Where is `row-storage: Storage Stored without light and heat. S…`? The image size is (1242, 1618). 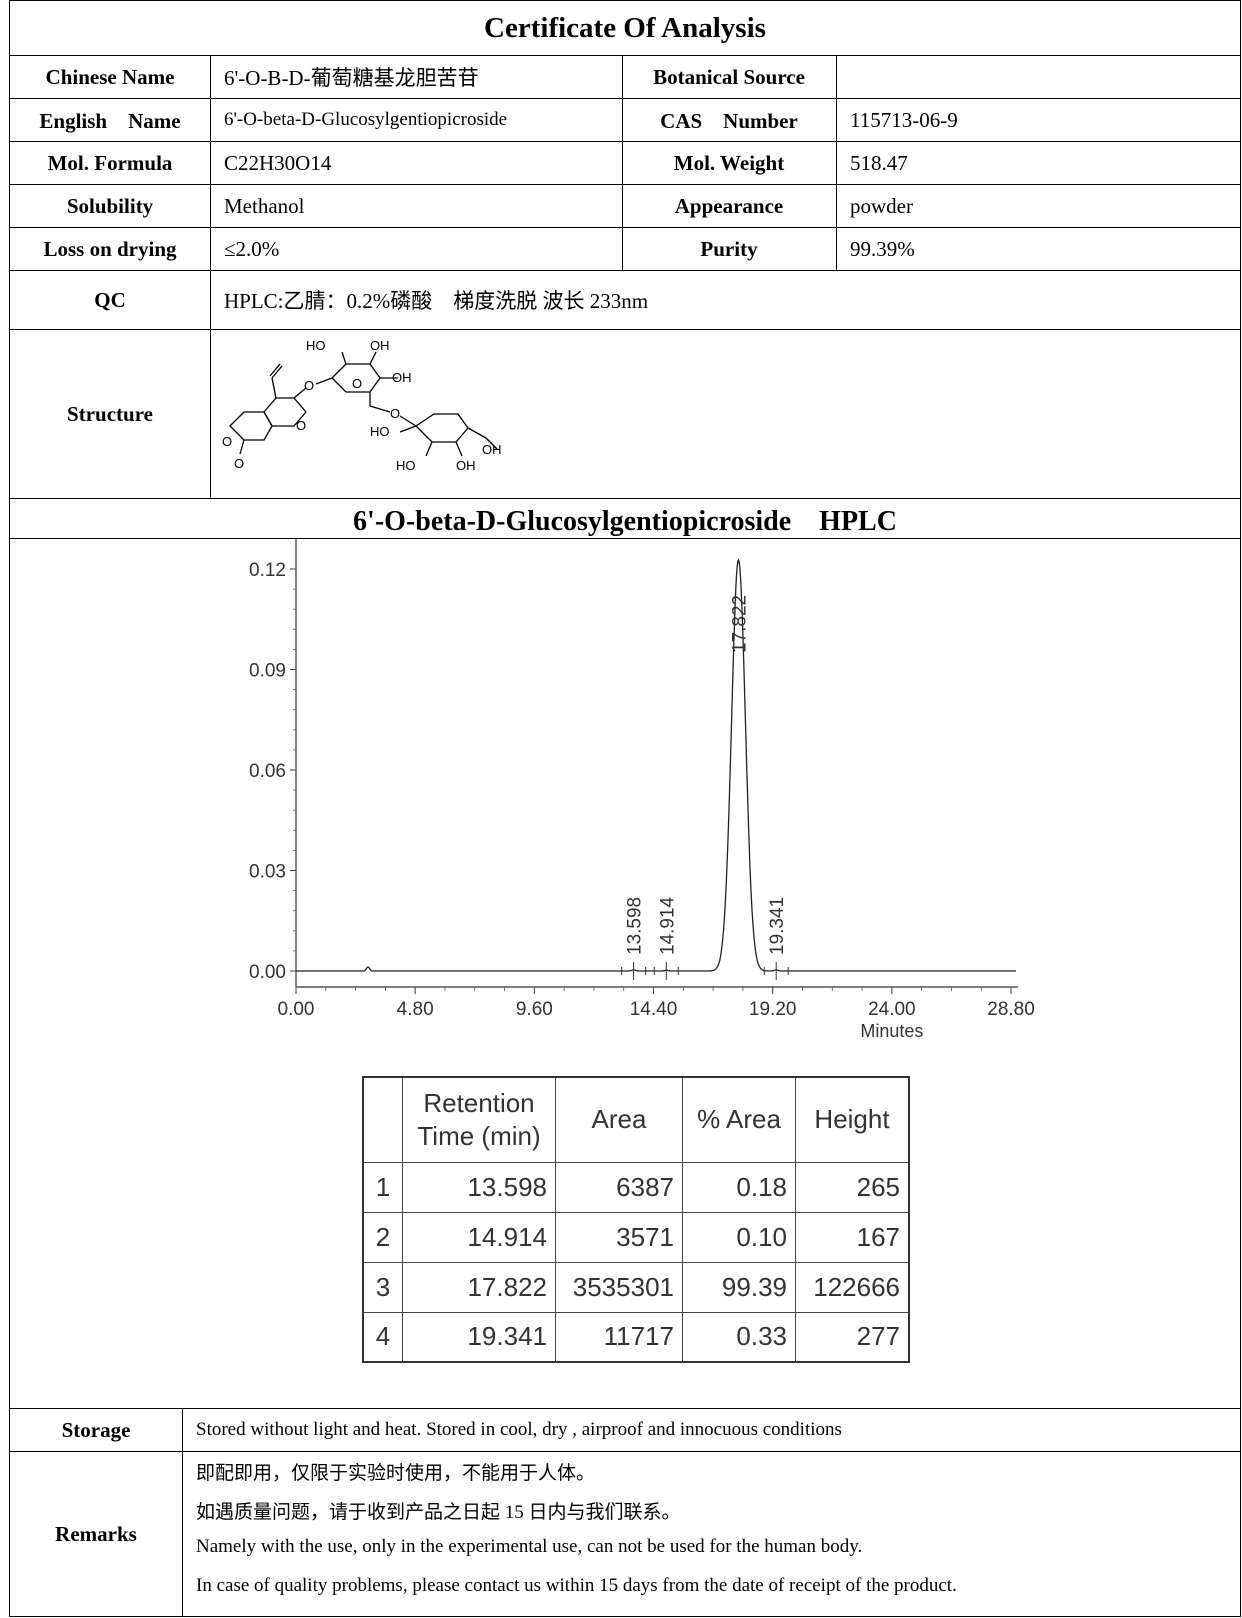
row-storage: Storage Stored without light and heat. S… is located at coordinates (625, 1429).